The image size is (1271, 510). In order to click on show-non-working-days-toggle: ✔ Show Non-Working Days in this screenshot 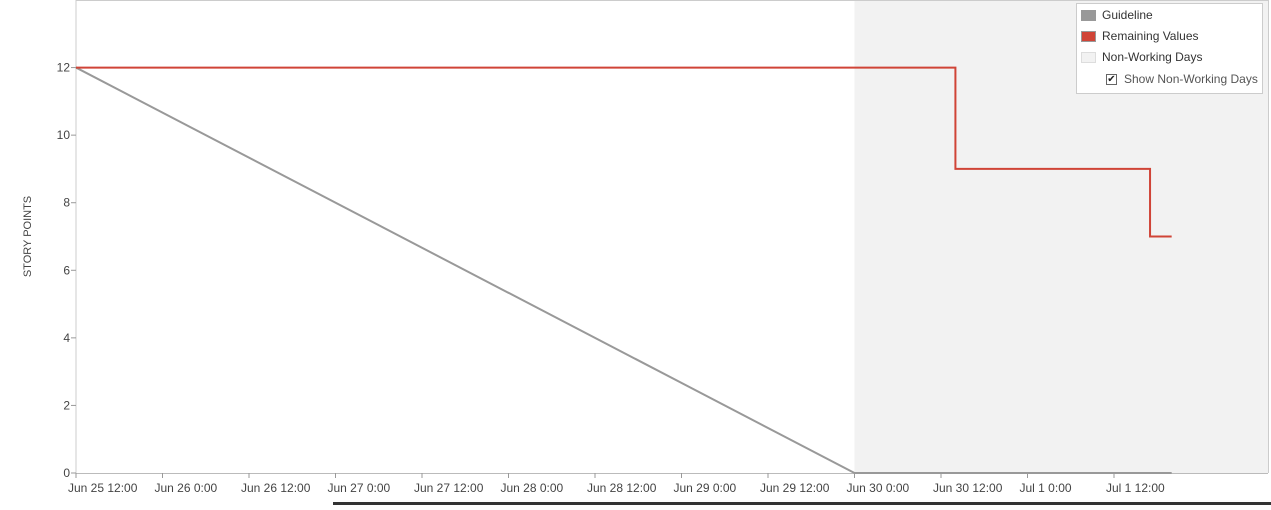, I will do `click(1182, 79)`.